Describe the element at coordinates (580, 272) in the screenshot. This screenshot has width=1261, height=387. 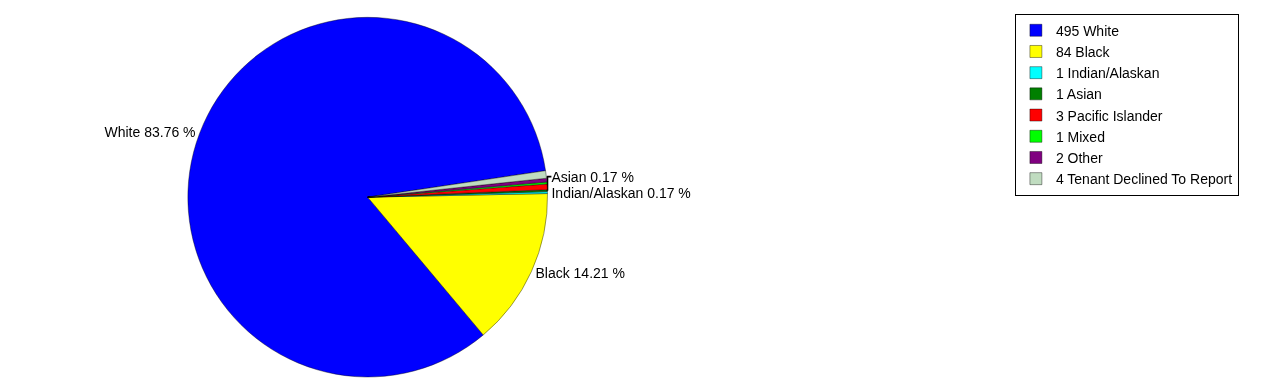
I see `data-label: Black 14.21 %` at that location.